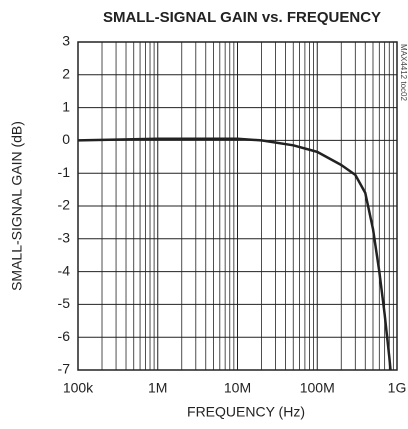 This screenshot has height=429, width=408. What do you see at coordinates (78, 388) in the screenshot?
I see `x-tick-label: 100k` at bounding box center [78, 388].